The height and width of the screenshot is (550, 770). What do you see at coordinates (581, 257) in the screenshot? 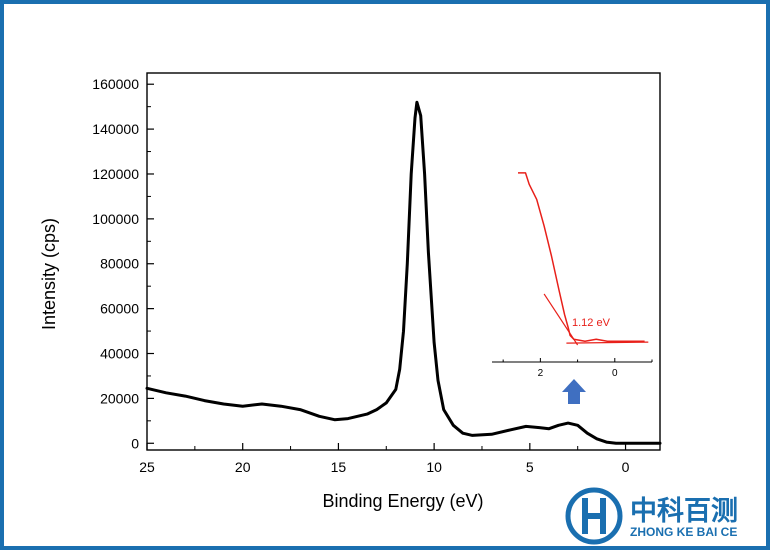
I see `inset-series-line` at bounding box center [581, 257].